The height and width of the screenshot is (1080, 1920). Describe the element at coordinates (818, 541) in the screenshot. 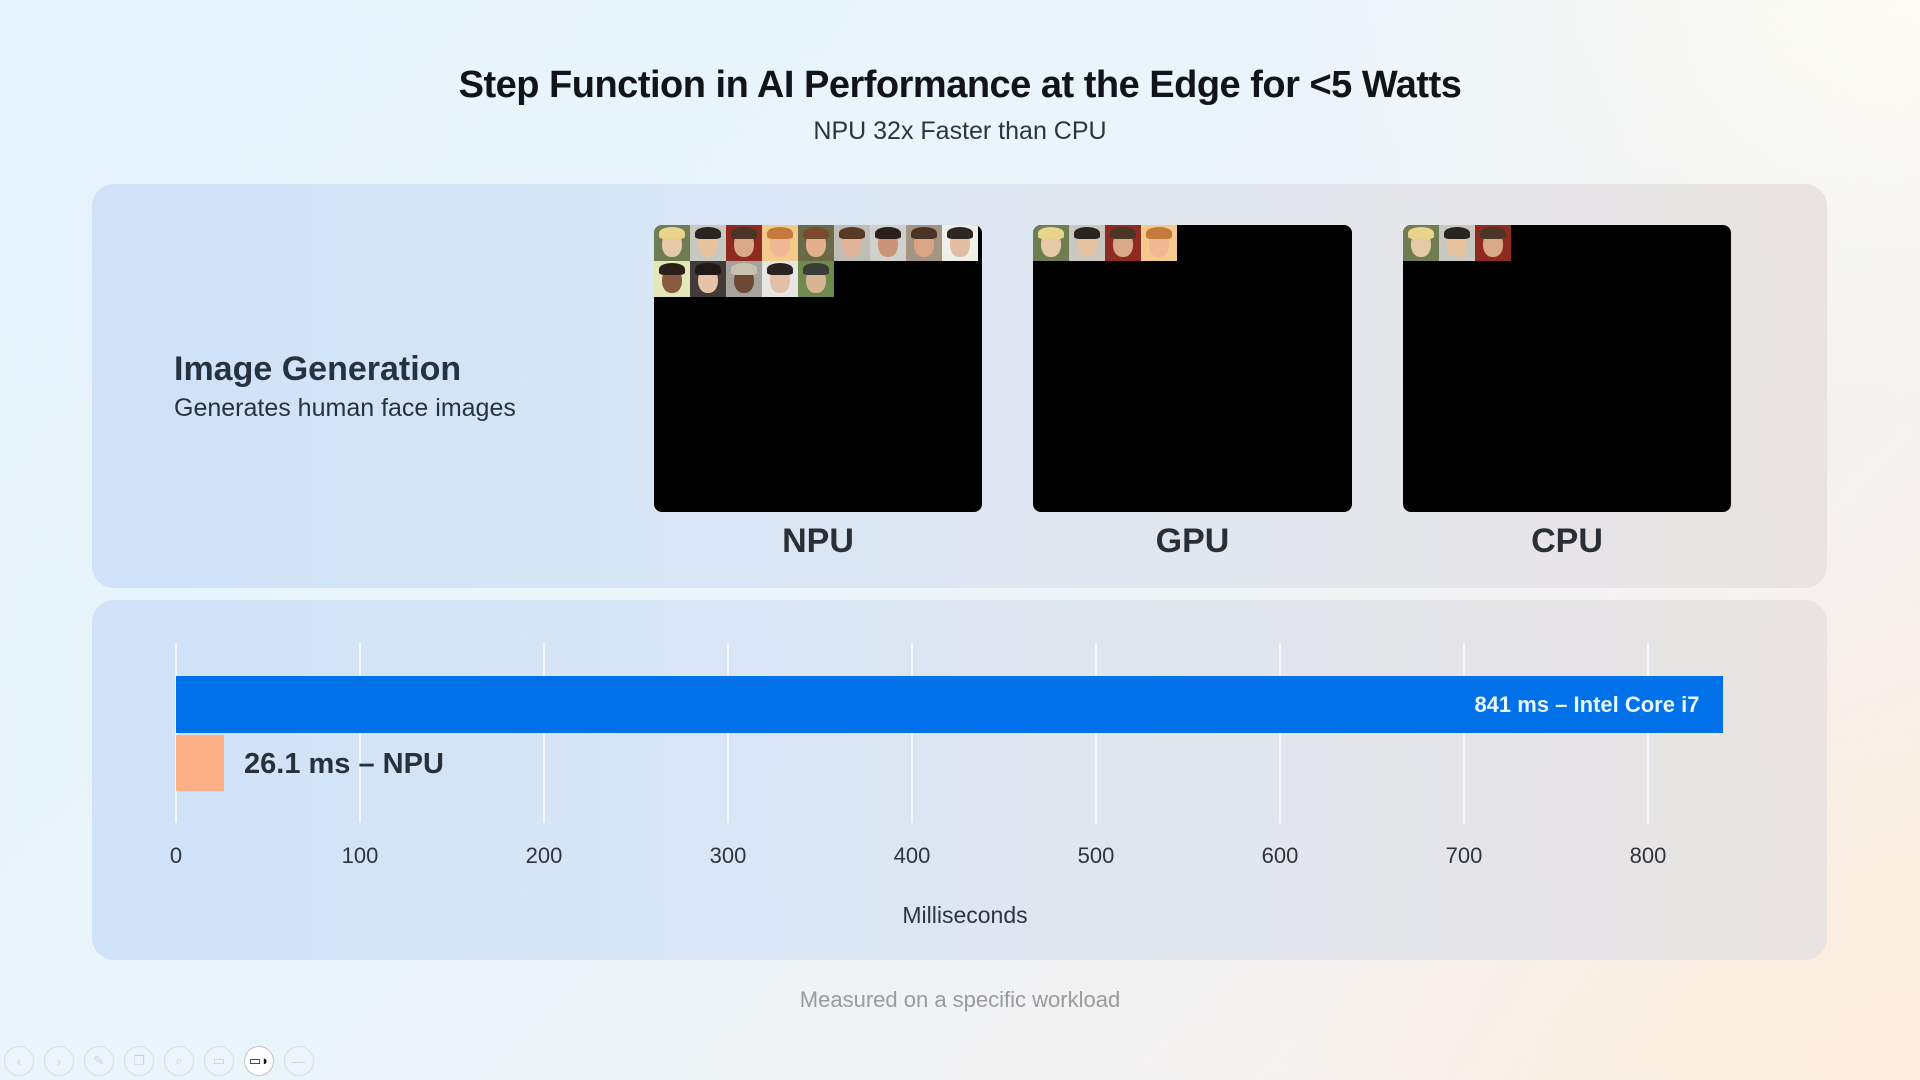

I see `npu-label: NPU` at that location.